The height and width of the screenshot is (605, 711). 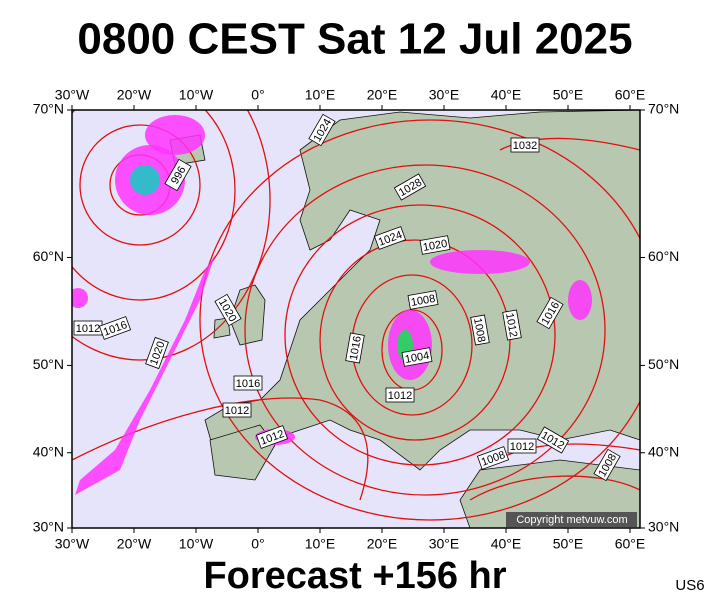 I want to click on copyright-box, so click(x=571, y=519).